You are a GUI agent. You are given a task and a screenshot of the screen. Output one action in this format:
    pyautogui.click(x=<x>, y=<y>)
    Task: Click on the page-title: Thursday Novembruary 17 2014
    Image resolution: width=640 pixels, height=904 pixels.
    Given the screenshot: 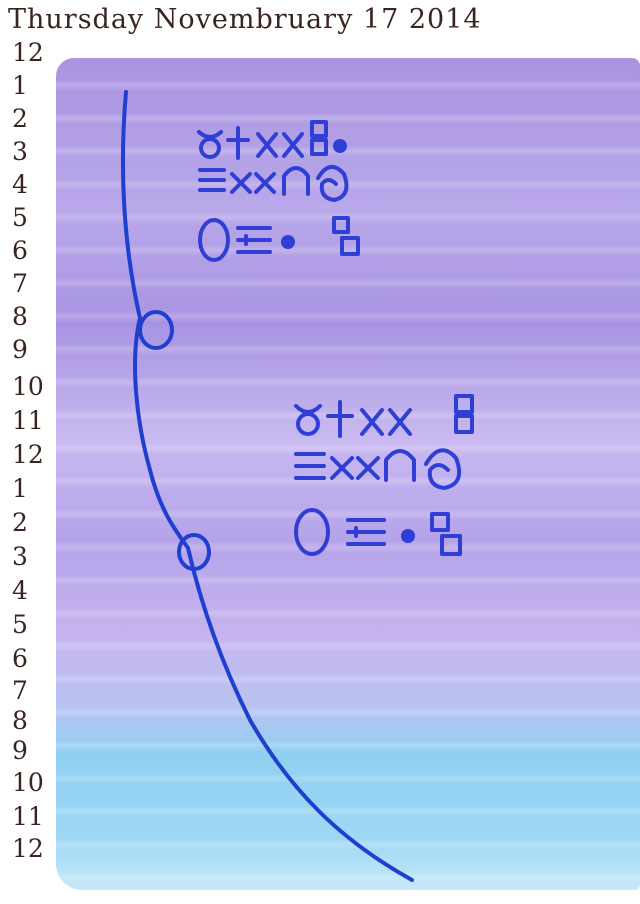 What is the action you would take?
    pyautogui.click(x=245, y=19)
    